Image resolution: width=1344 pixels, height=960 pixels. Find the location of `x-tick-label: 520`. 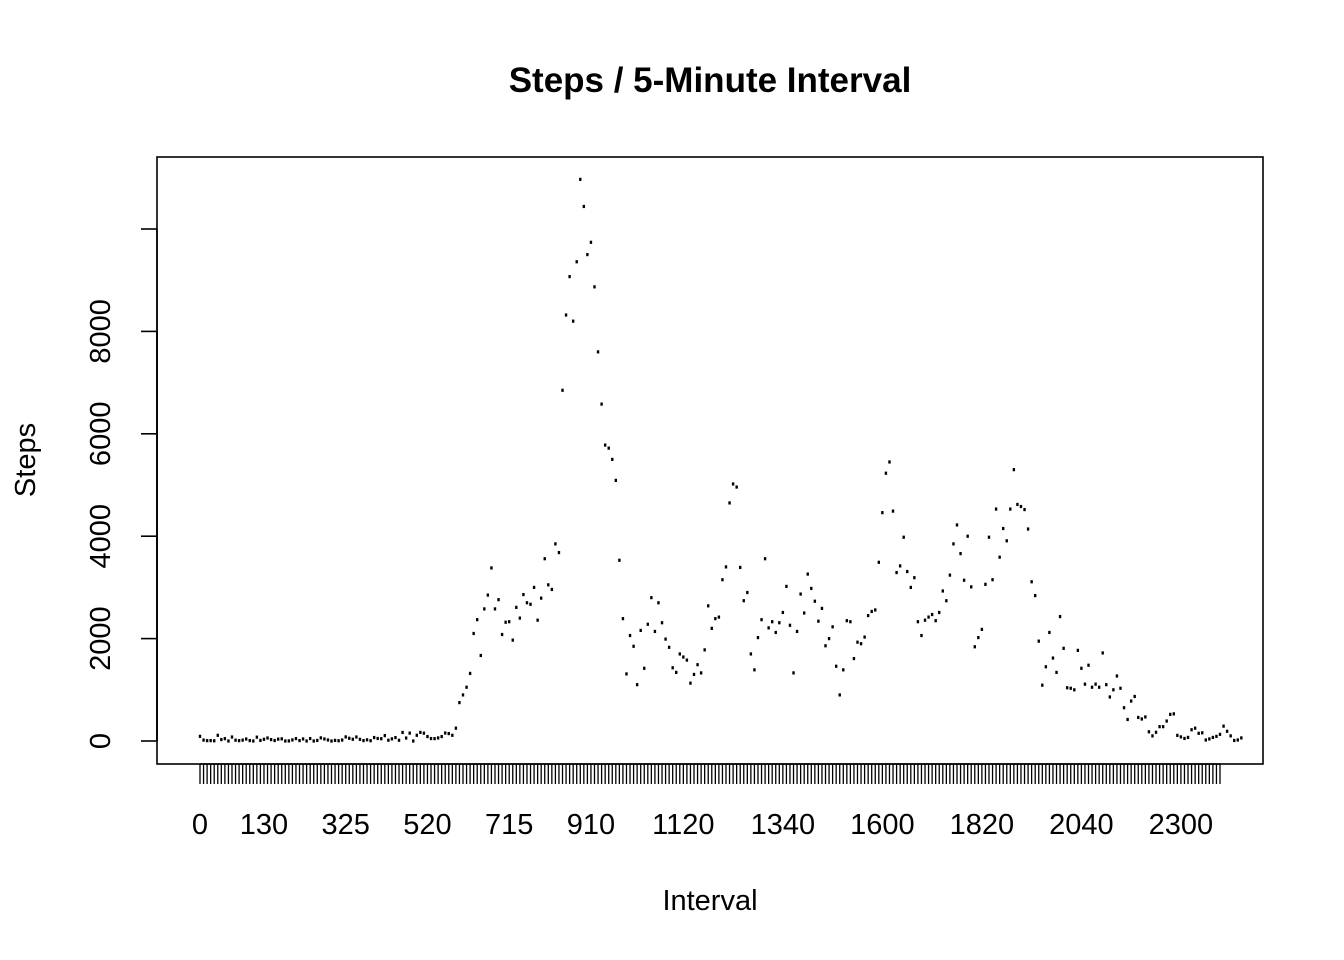

x-tick-label: 520 is located at coordinates (427, 825).